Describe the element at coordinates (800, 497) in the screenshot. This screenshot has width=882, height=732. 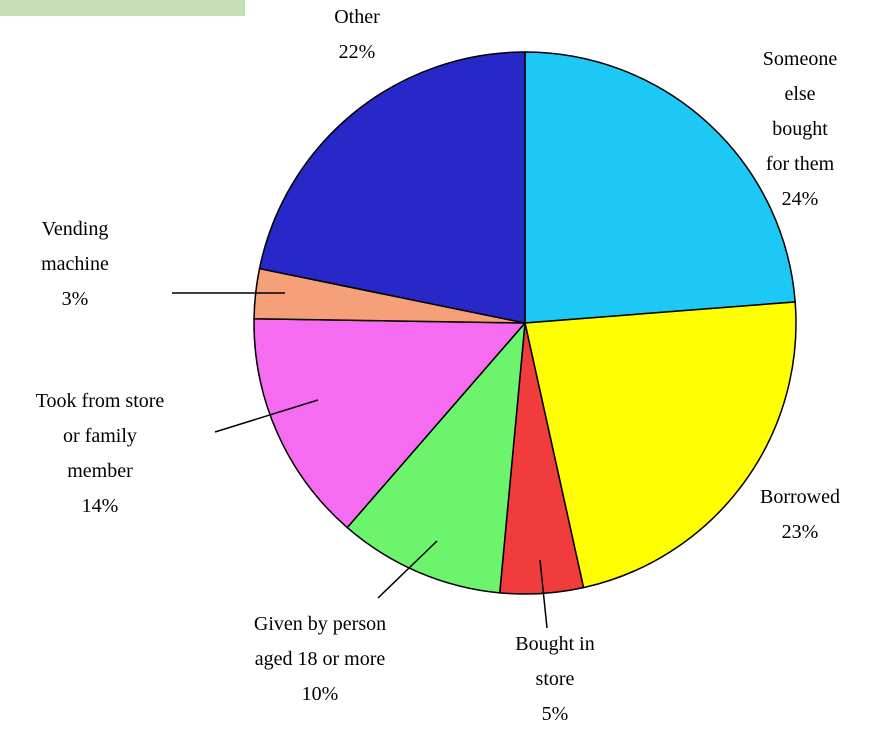
I see `category-label: Borrowed` at that location.